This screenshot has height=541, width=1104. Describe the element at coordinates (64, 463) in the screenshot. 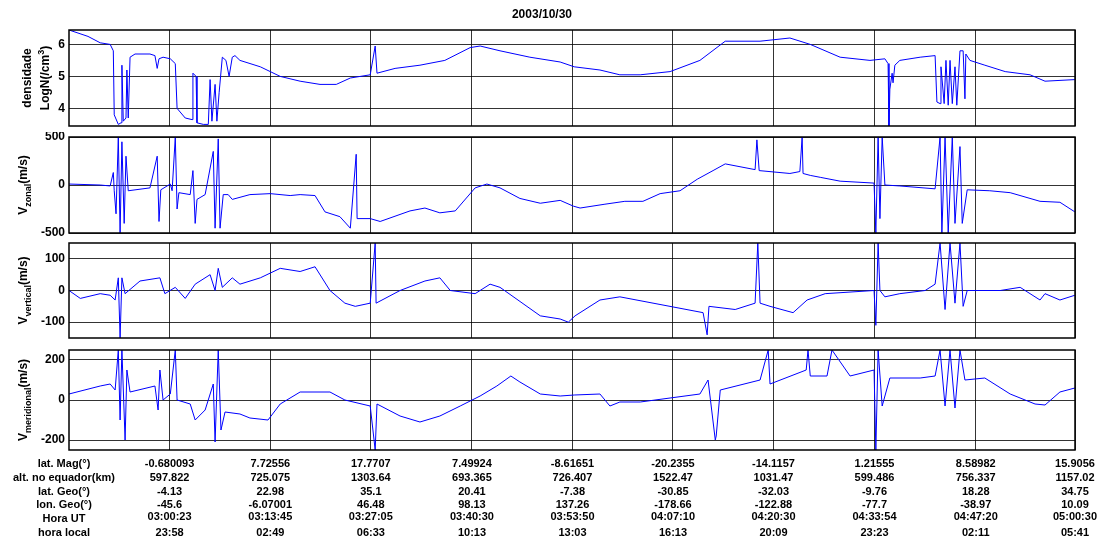

I see `text: lat. Mag(°)` at that location.